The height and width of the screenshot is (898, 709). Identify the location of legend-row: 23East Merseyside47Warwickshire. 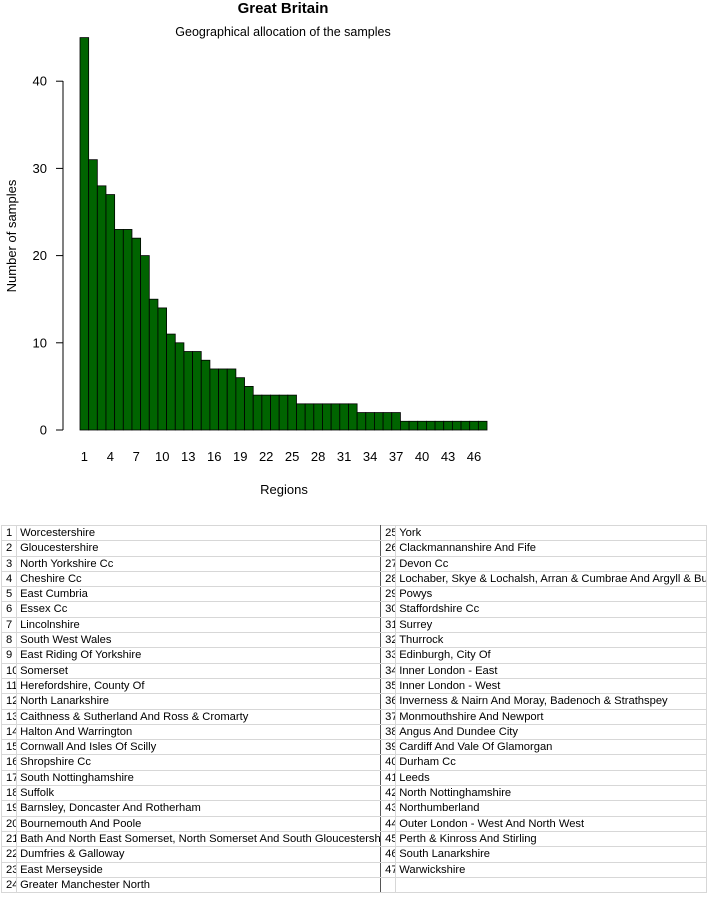
(353, 869).